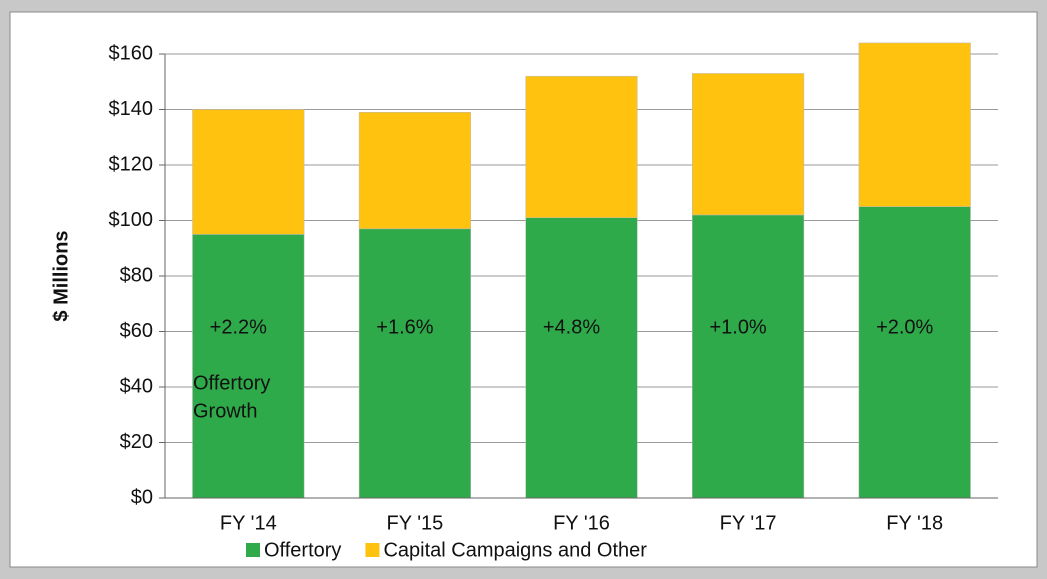 The height and width of the screenshot is (579, 1047). Describe the element at coordinates (404, 327) in the screenshot. I see `growth-label: +1.6%` at that location.